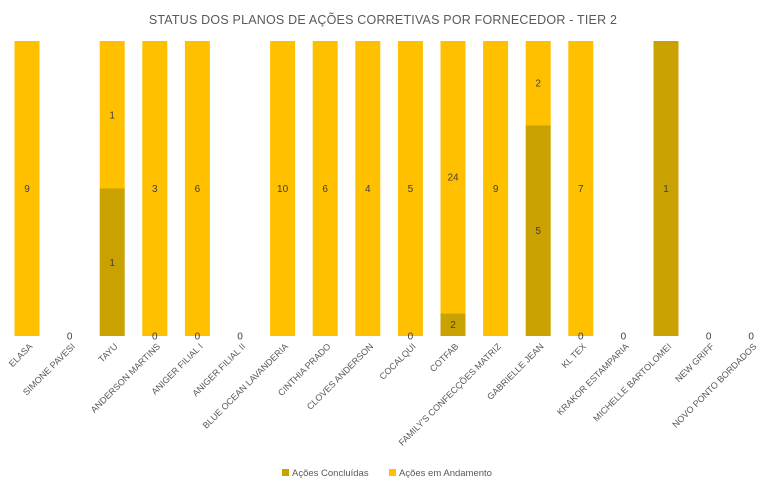  What do you see at coordinates (445, 473) in the screenshot?
I see `legend-label-andamento: Ações em Andamento` at bounding box center [445, 473].